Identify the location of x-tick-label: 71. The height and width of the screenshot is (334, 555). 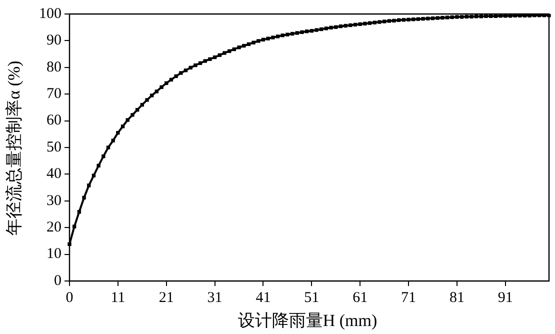
(408, 298).